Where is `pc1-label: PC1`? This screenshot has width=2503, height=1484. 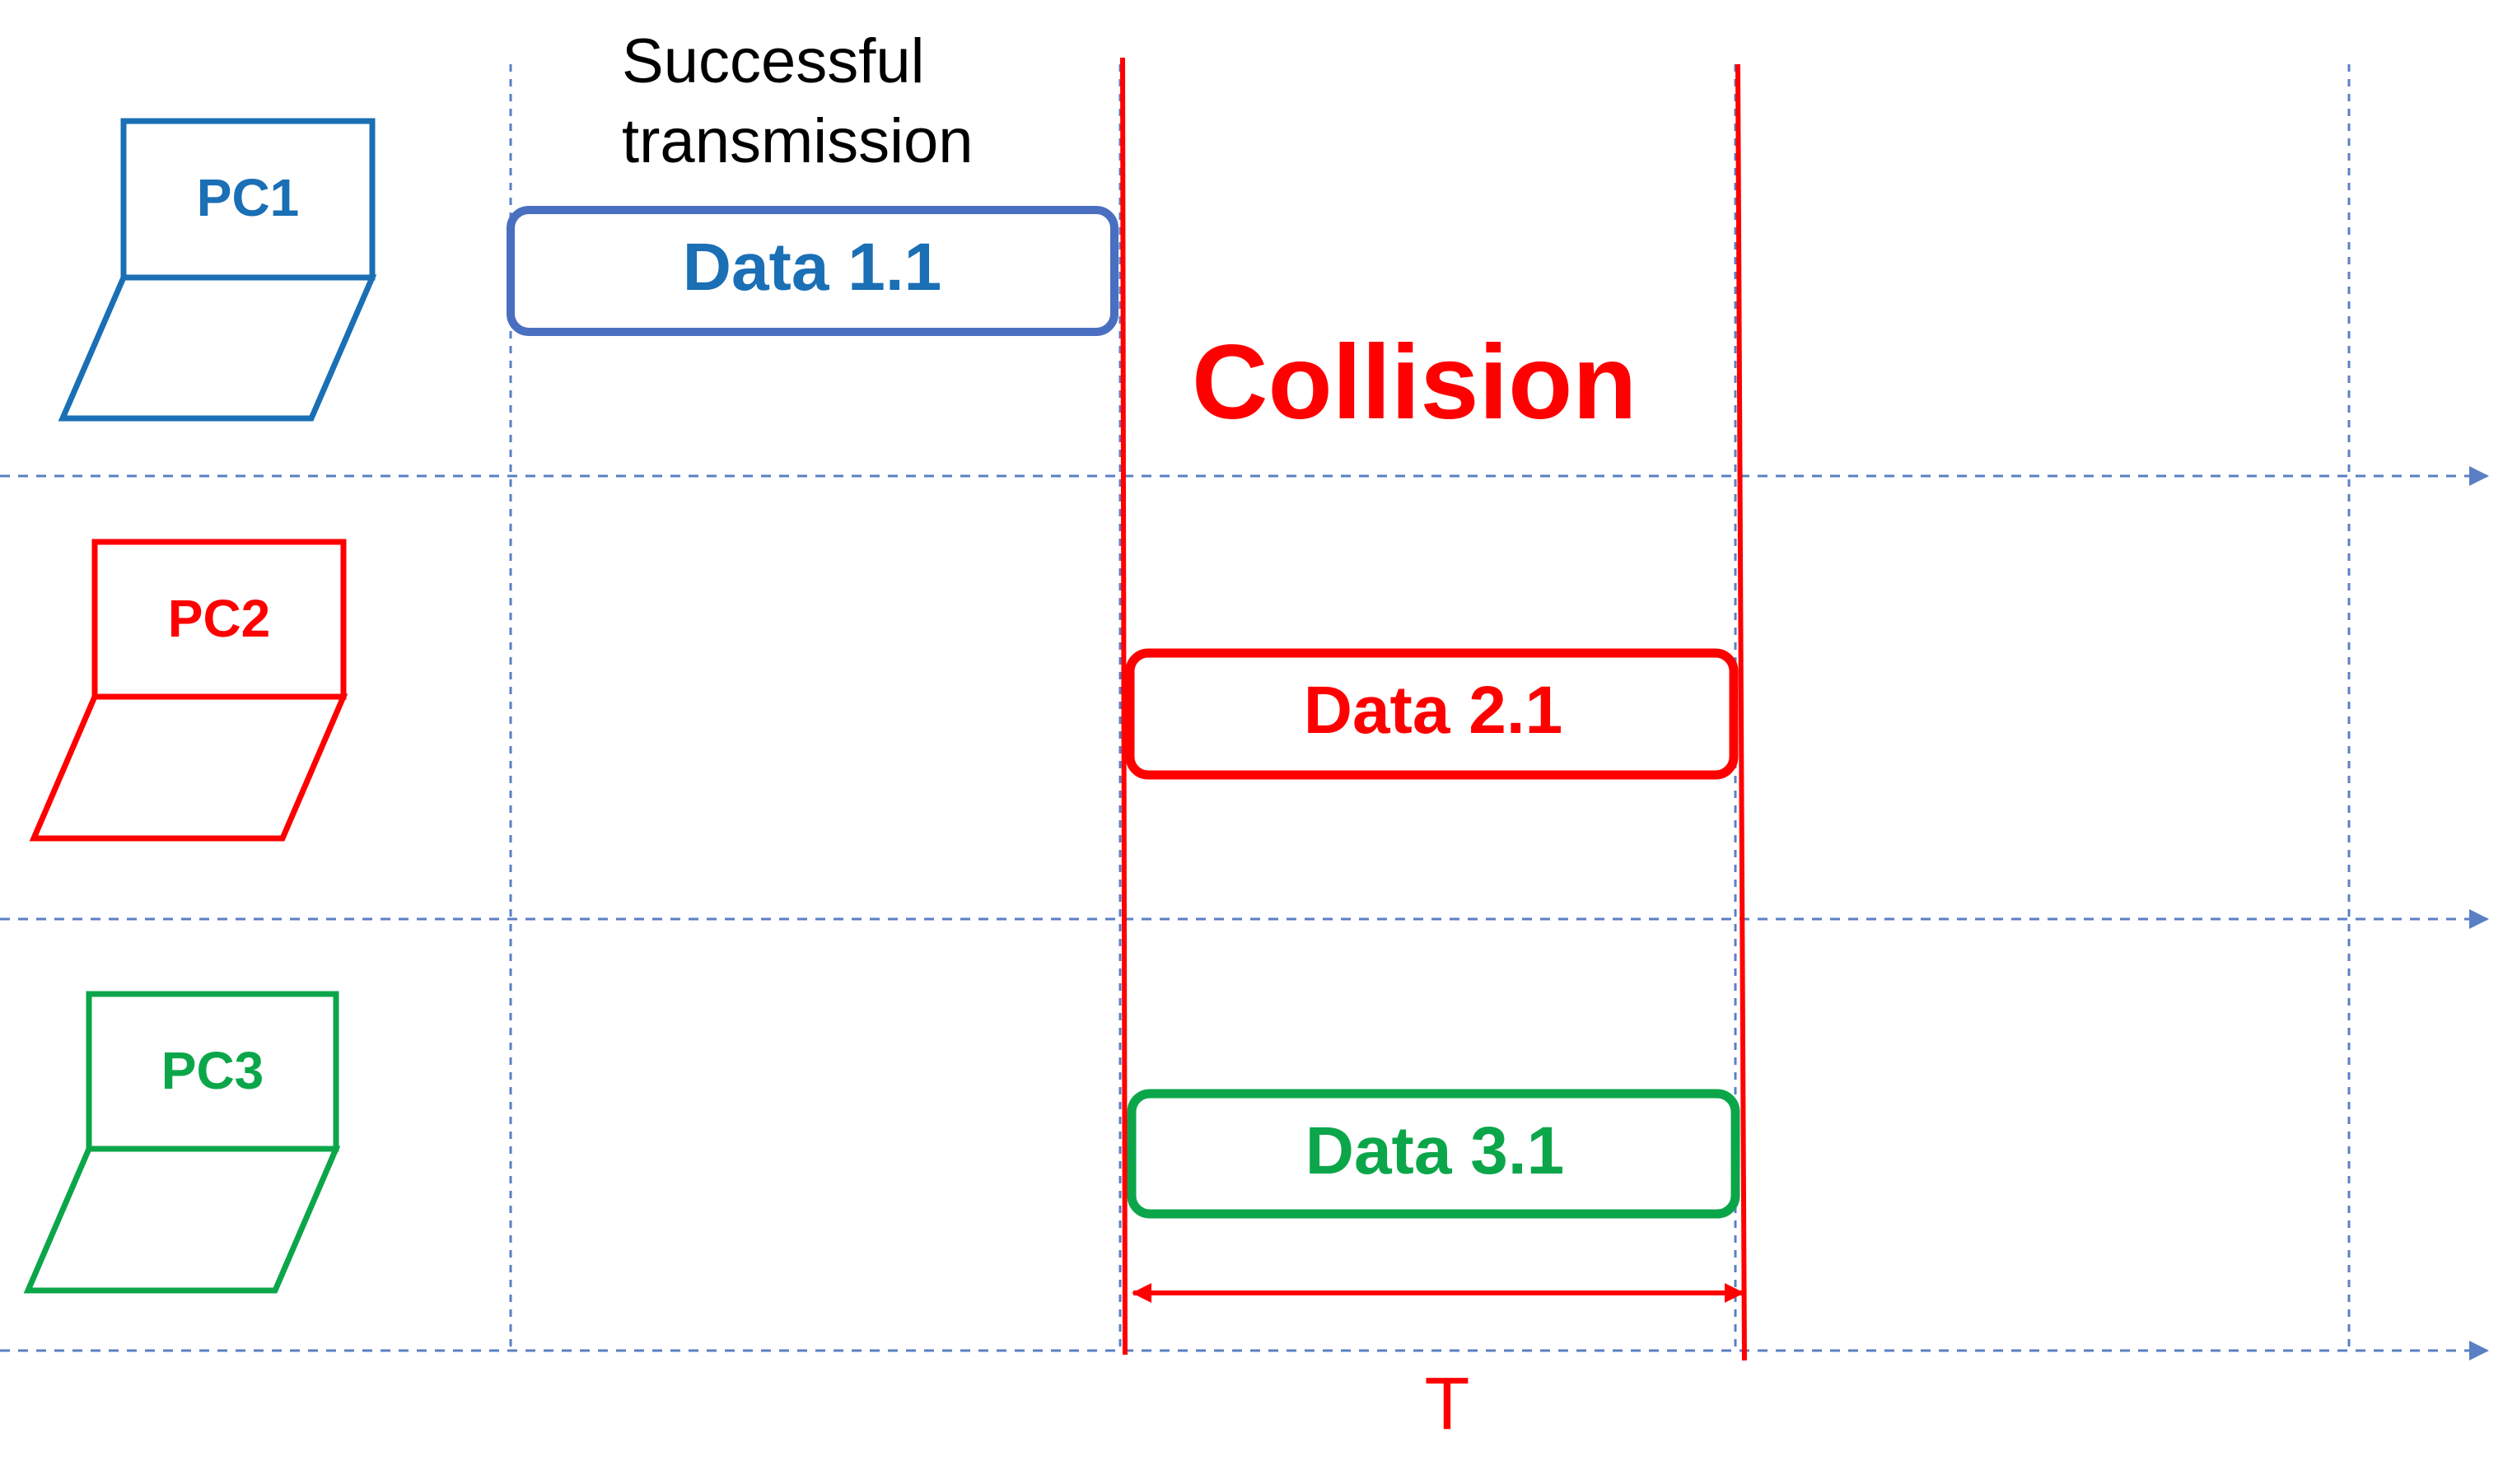
pc1-label: PC1 is located at coordinates (248, 197).